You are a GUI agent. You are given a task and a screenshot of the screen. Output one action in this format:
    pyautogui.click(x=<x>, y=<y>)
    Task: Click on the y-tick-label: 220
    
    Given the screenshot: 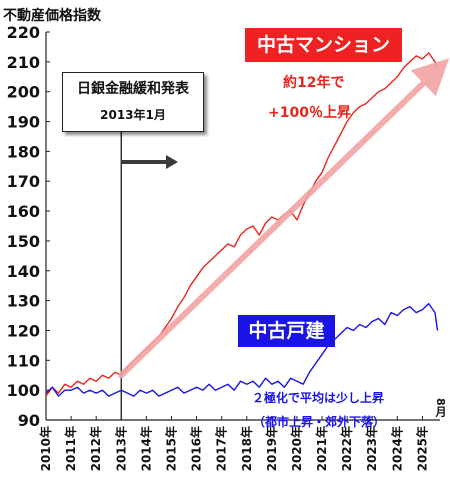 What is the action you would take?
    pyautogui.click(x=23, y=32)
    